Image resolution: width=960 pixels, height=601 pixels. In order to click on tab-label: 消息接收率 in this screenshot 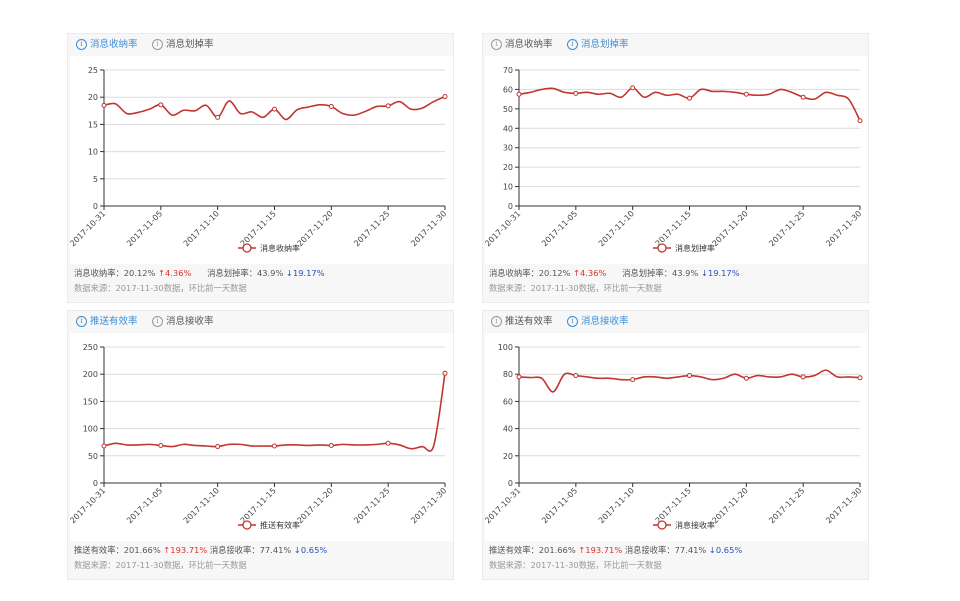, I will do `click(605, 321)`.